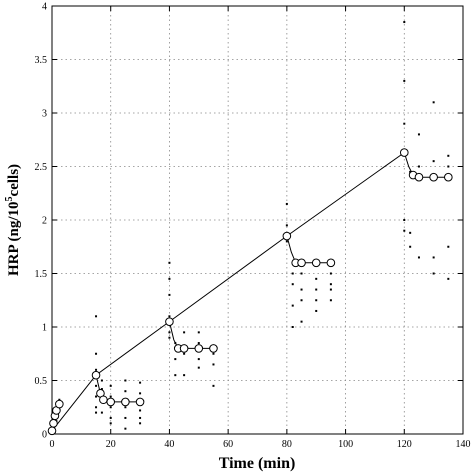 Image resolution: width=474 pixels, height=474 pixels. What do you see at coordinates (14, 238) in the screenshot?
I see `y-axis-label-main: HRP (ng/10` at bounding box center [14, 238].